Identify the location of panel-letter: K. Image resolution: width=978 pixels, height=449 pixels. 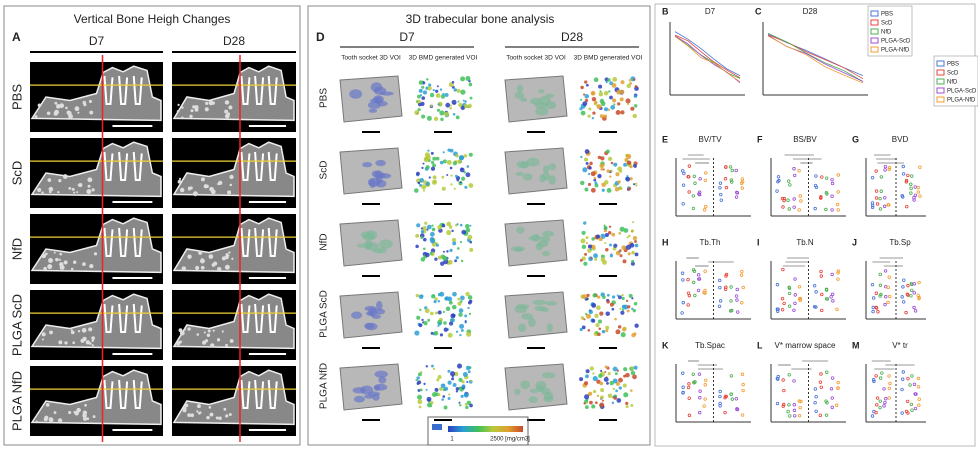
(665, 345).